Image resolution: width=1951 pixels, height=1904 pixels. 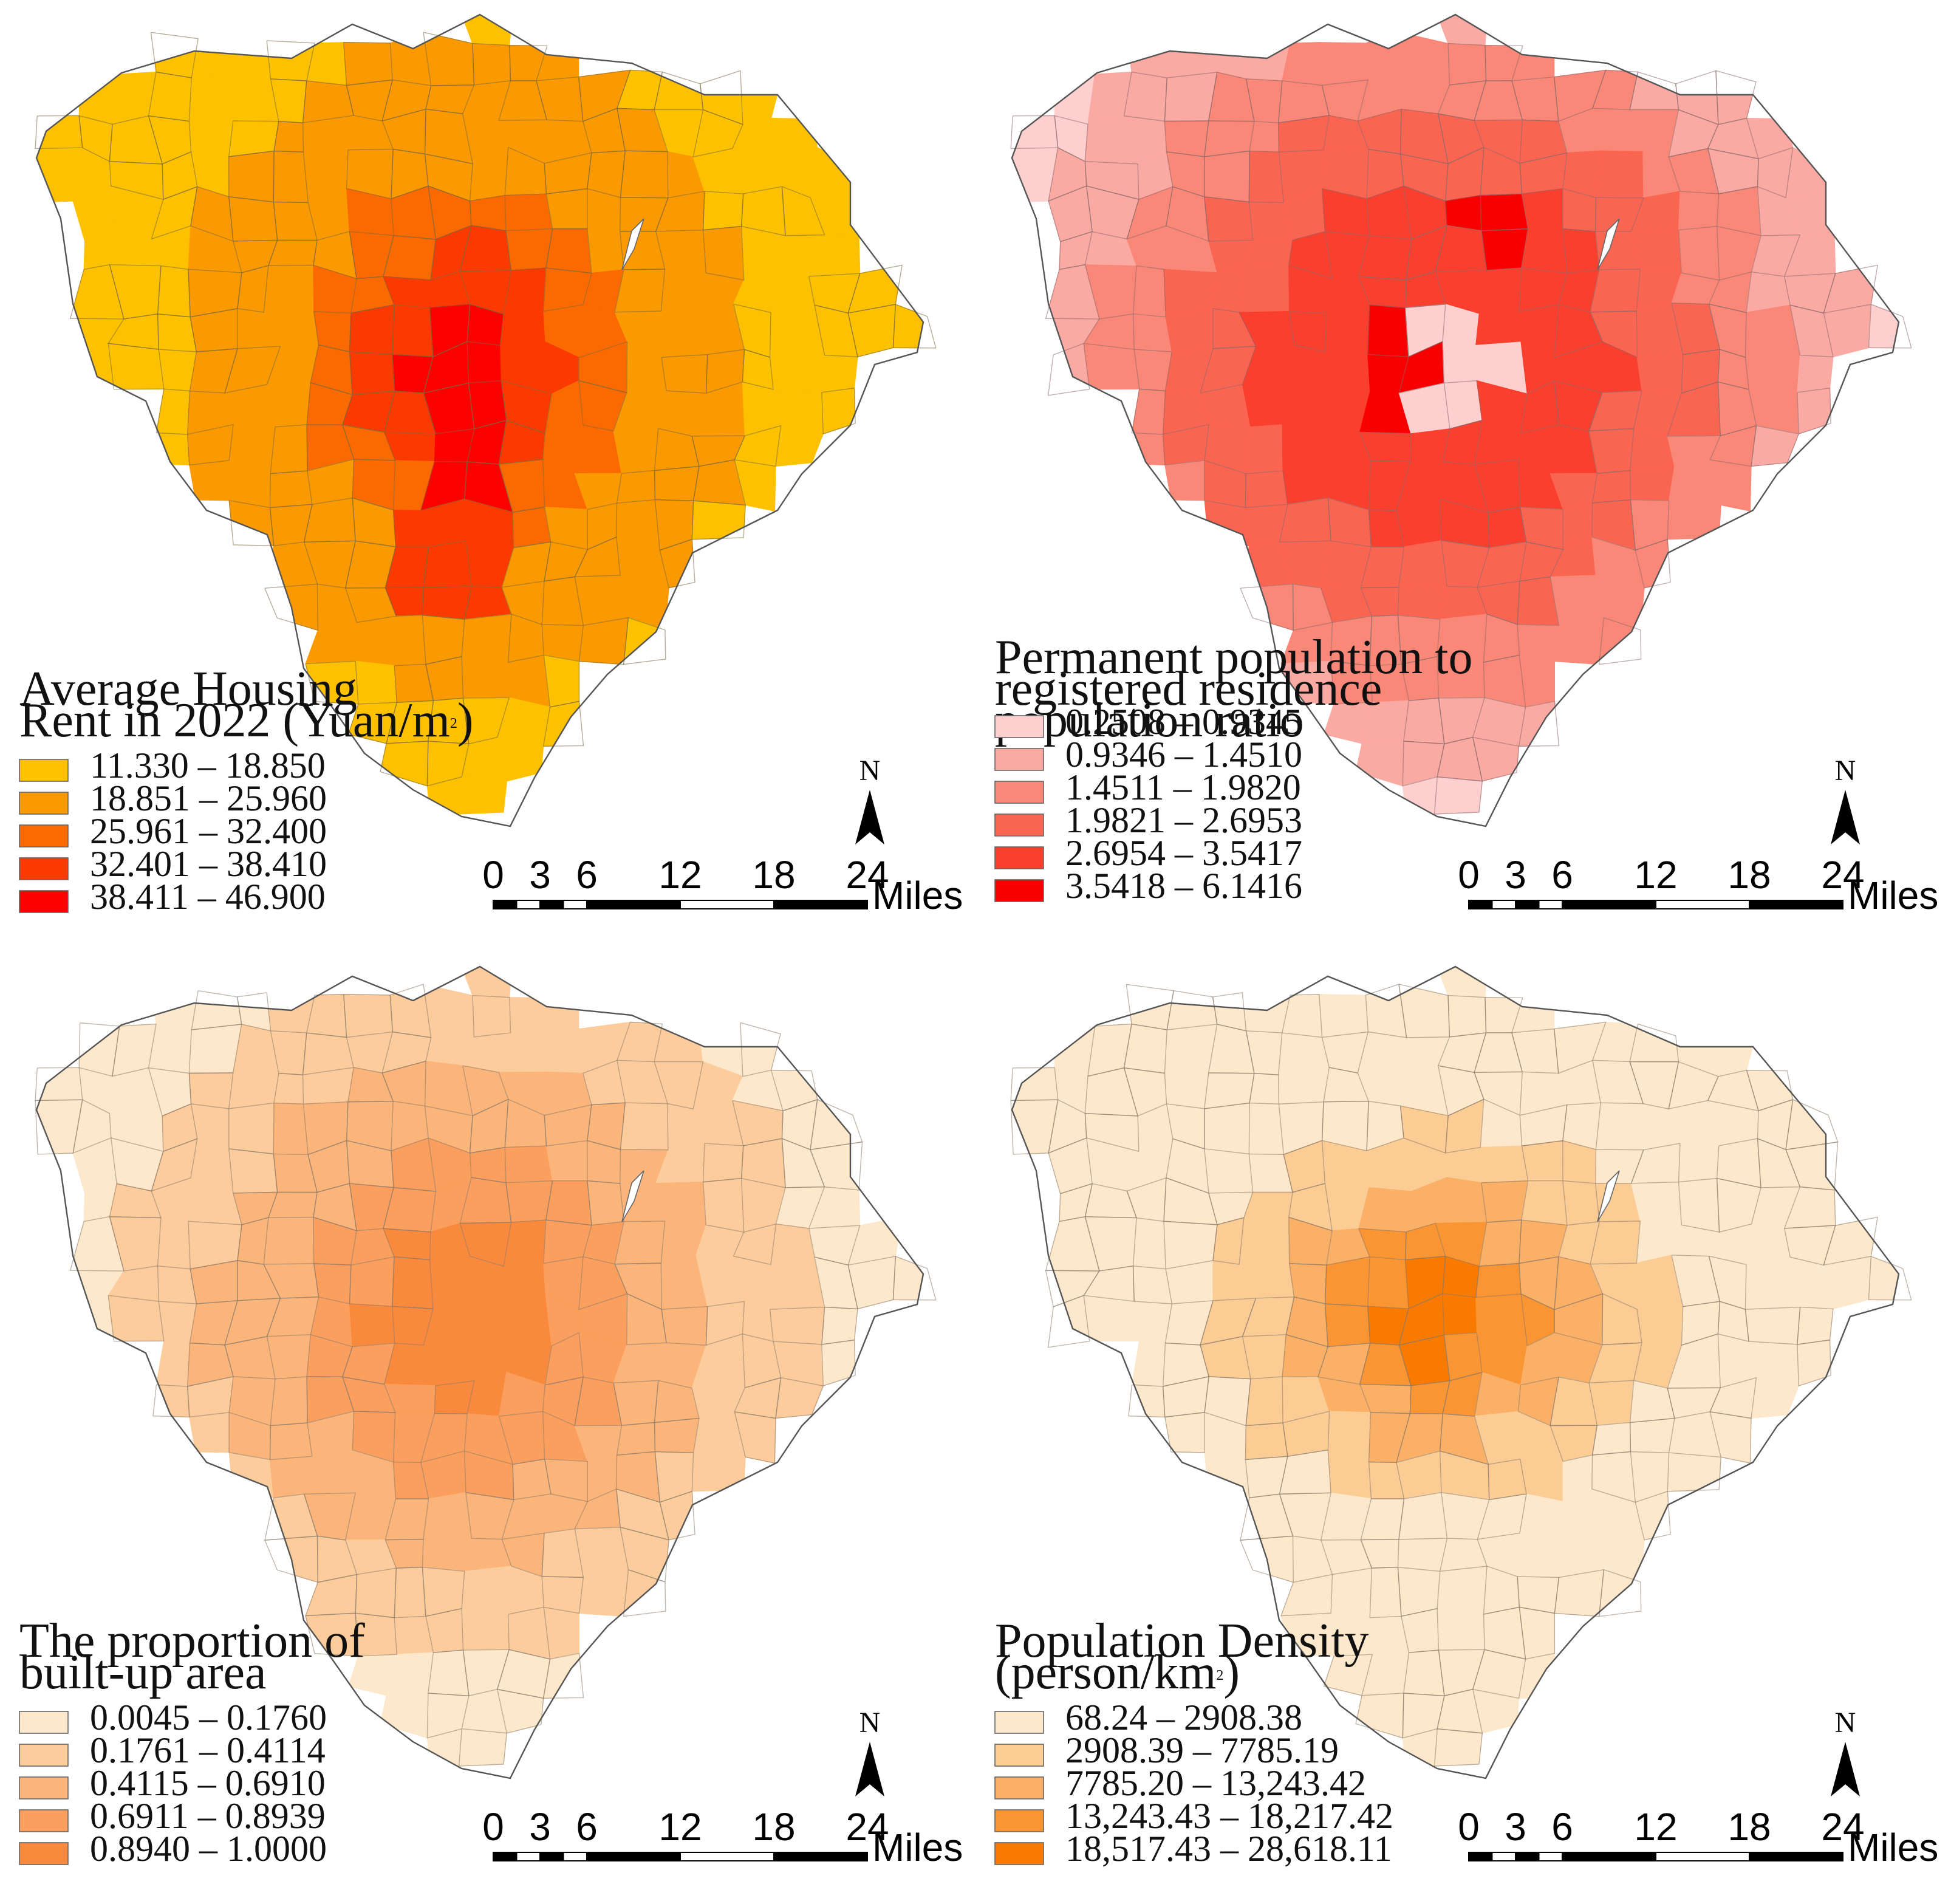 I want to click on legend-label-3: 1.9821 – 2.6953, so click(x=1183, y=820).